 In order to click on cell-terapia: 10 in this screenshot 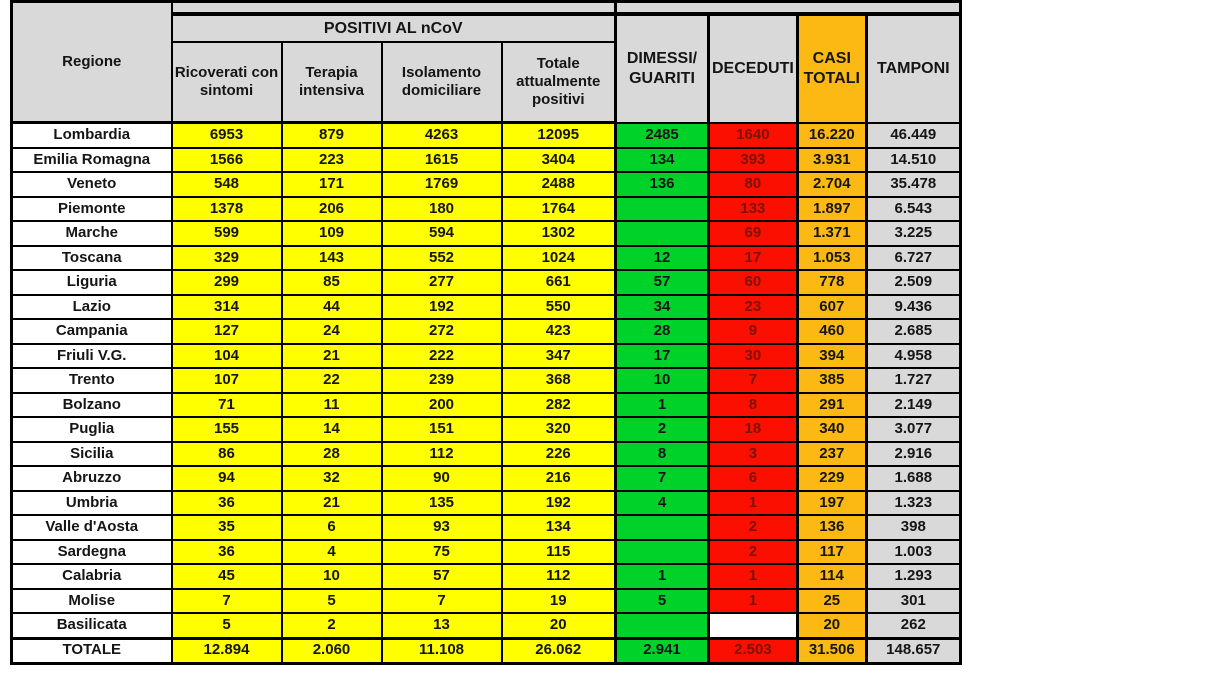, I will do `click(331, 576)`.